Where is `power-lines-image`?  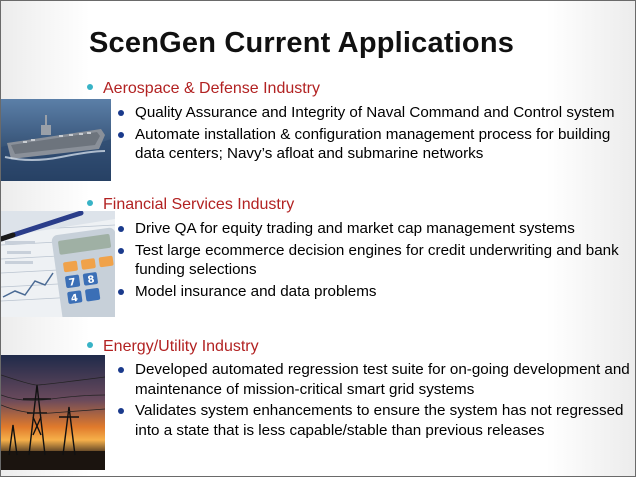
power-lines-image is located at coordinates (53, 412).